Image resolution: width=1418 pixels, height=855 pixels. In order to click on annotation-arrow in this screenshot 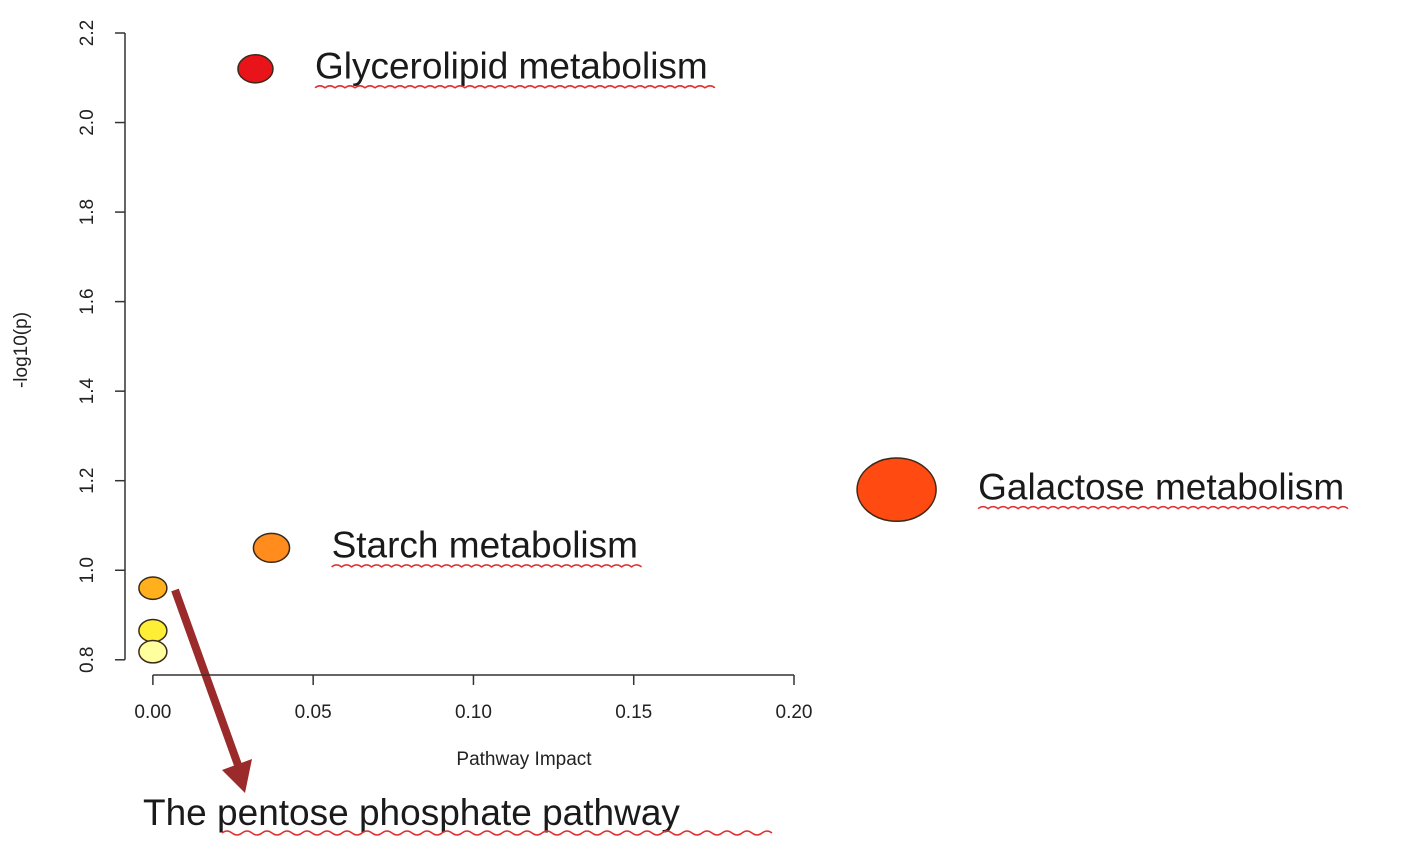, I will do `click(206, 677)`.